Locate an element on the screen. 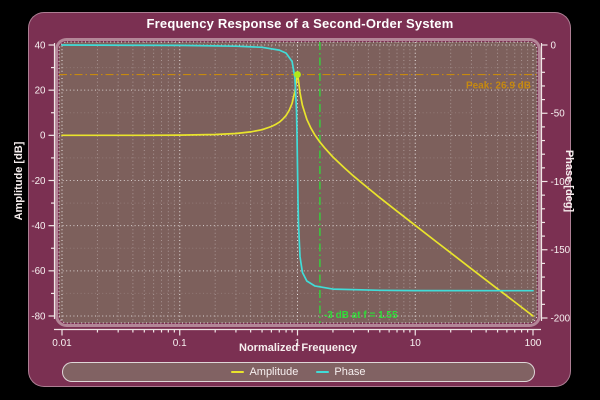  legend-item-amplitude: Amplitude is located at coordinates (265, 371).